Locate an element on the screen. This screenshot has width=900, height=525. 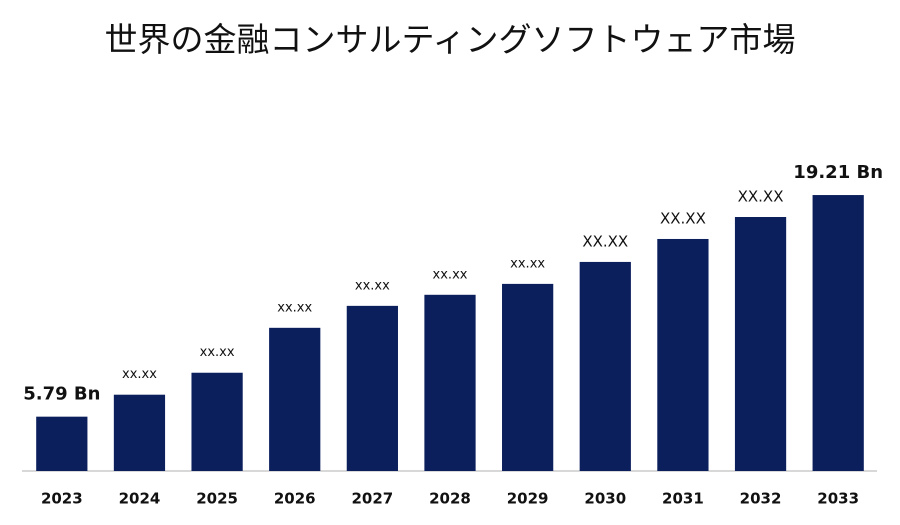
x-tick-label: 2023 is located at coordinates (62, 499).